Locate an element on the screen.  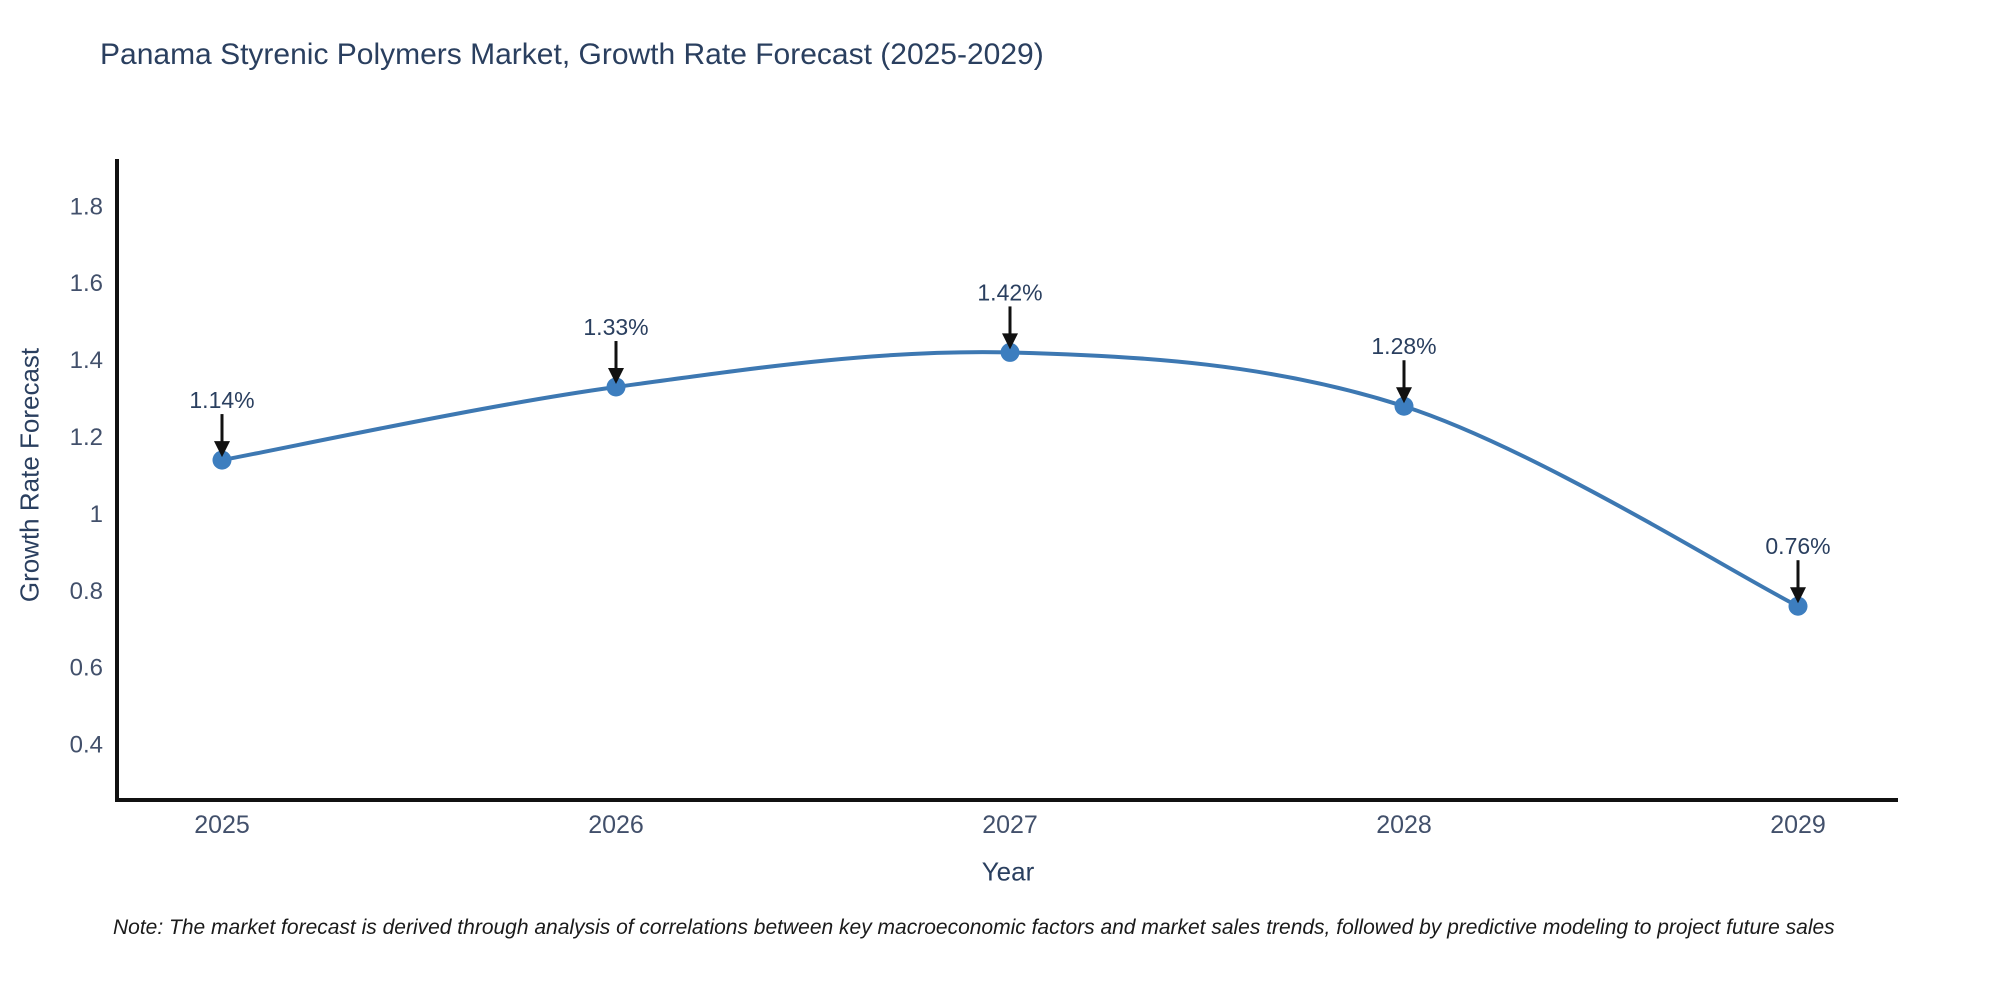
x-tick-label-2028: 2028 is located at coordinates (1404, 825).